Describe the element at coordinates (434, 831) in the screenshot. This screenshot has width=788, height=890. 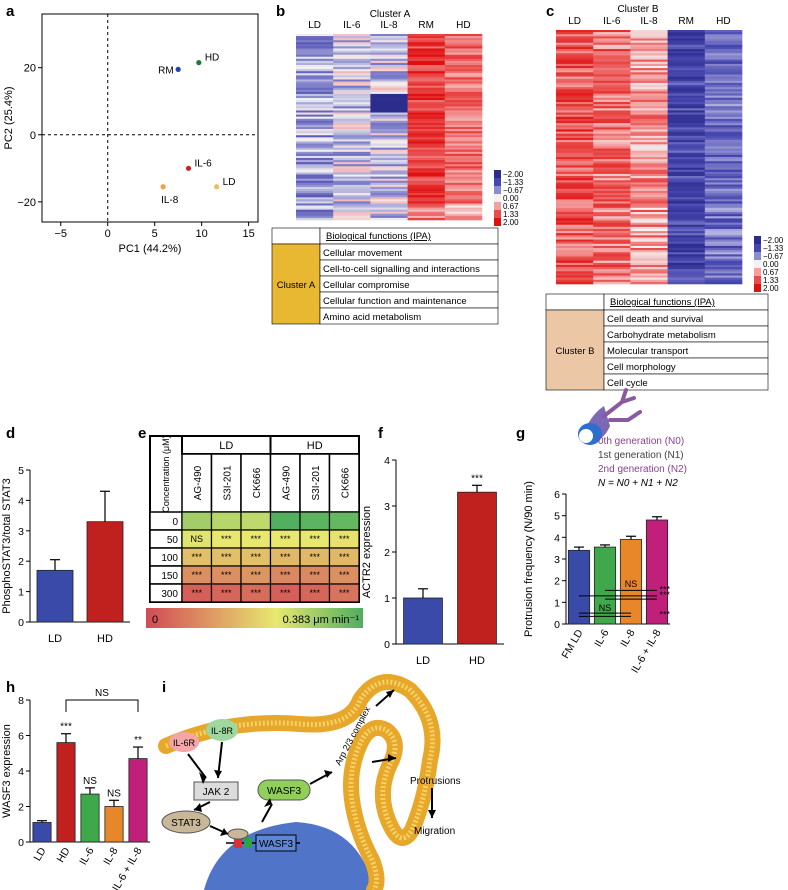
I see `migration-label: Migration` at that location.